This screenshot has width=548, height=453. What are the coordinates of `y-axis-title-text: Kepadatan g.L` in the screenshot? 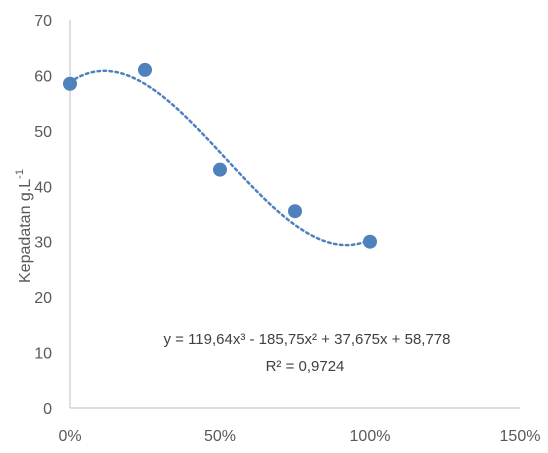 It's located at (25, 231).